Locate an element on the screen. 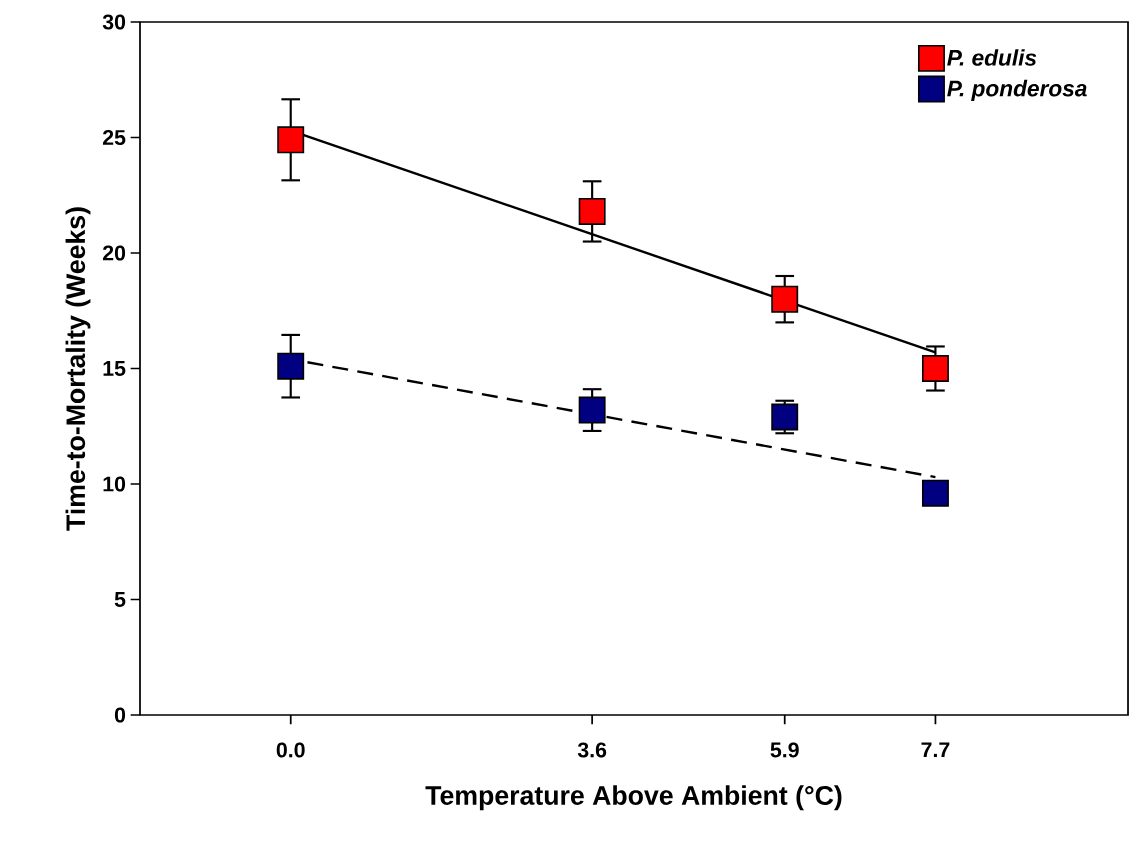 The height and width of the screenshot is (853, 1130). x-tick-label: 5.9 is located at coordinates (784, 750).